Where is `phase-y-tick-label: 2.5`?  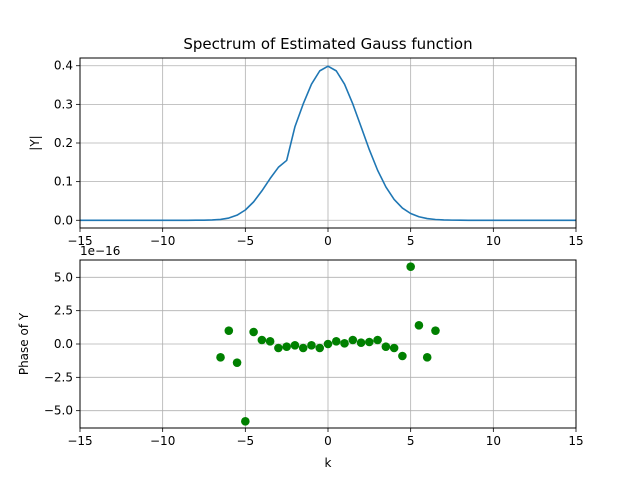
phase-y-tick-label: 2.5 is located at coordinates (63, 311).